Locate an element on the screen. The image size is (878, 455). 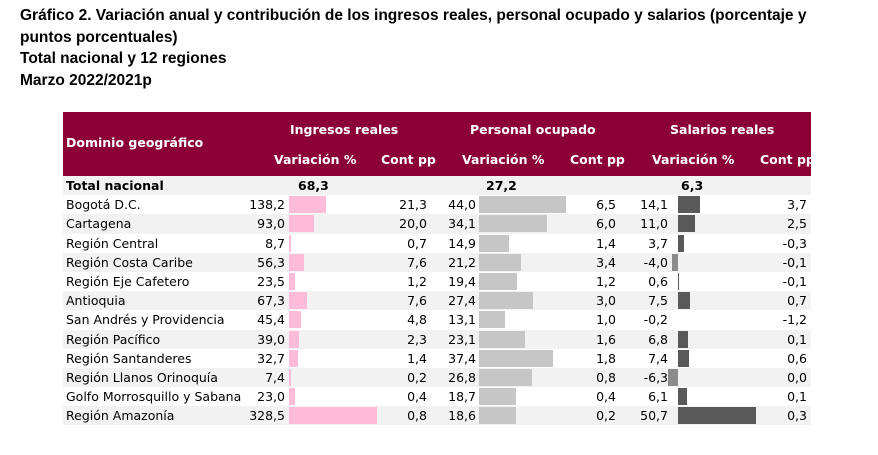
personal-contribution: 0,2 is located at coordinates (606, 416).